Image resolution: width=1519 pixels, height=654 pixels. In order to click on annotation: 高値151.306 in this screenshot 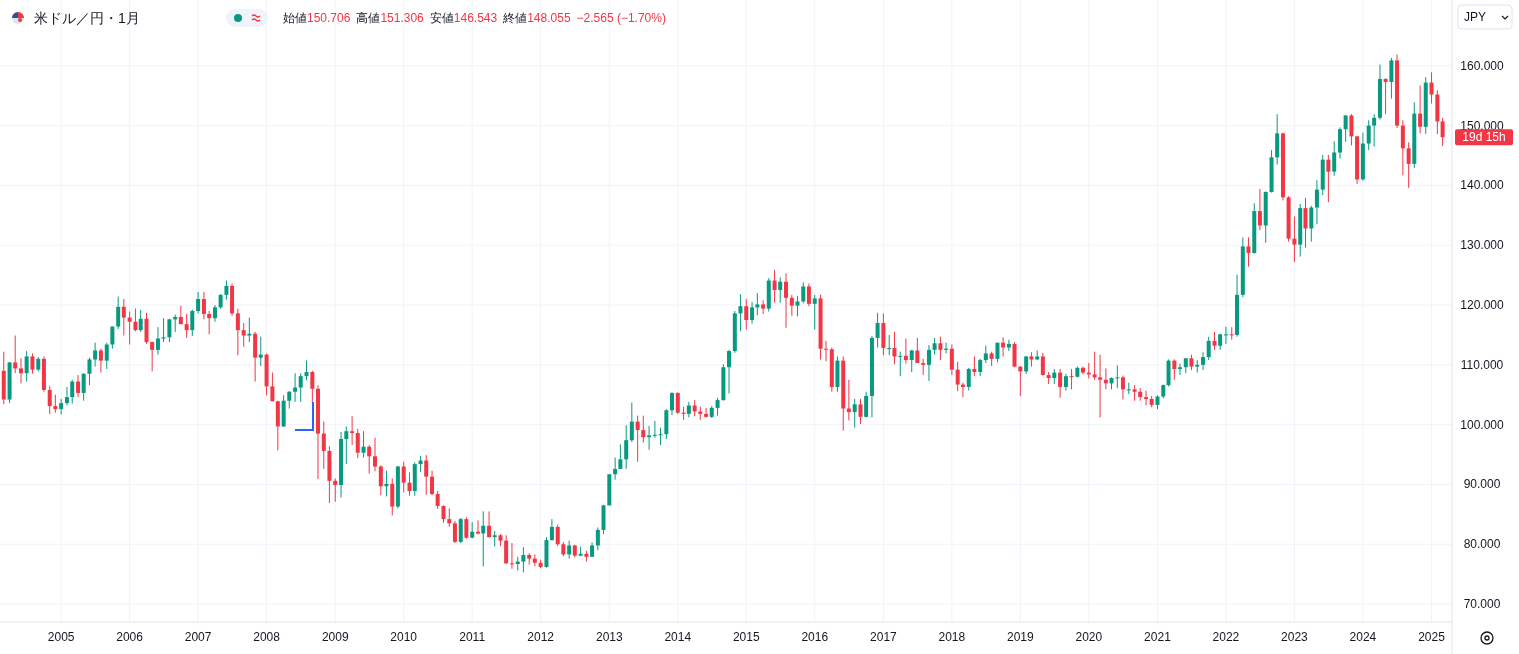, I will do `click(390, 18)`.